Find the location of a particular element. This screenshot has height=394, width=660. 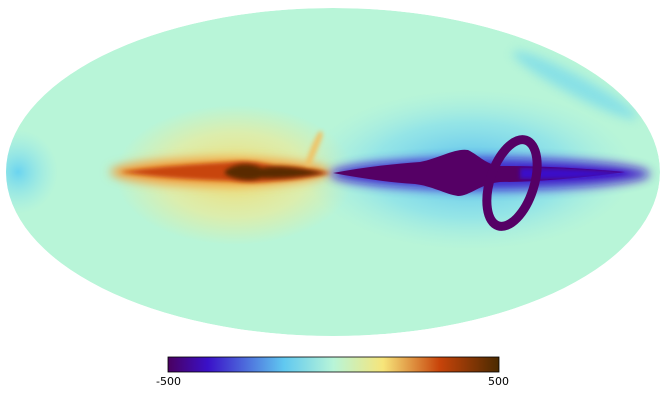

upper-right-streak is located at coordinates (575, 85).